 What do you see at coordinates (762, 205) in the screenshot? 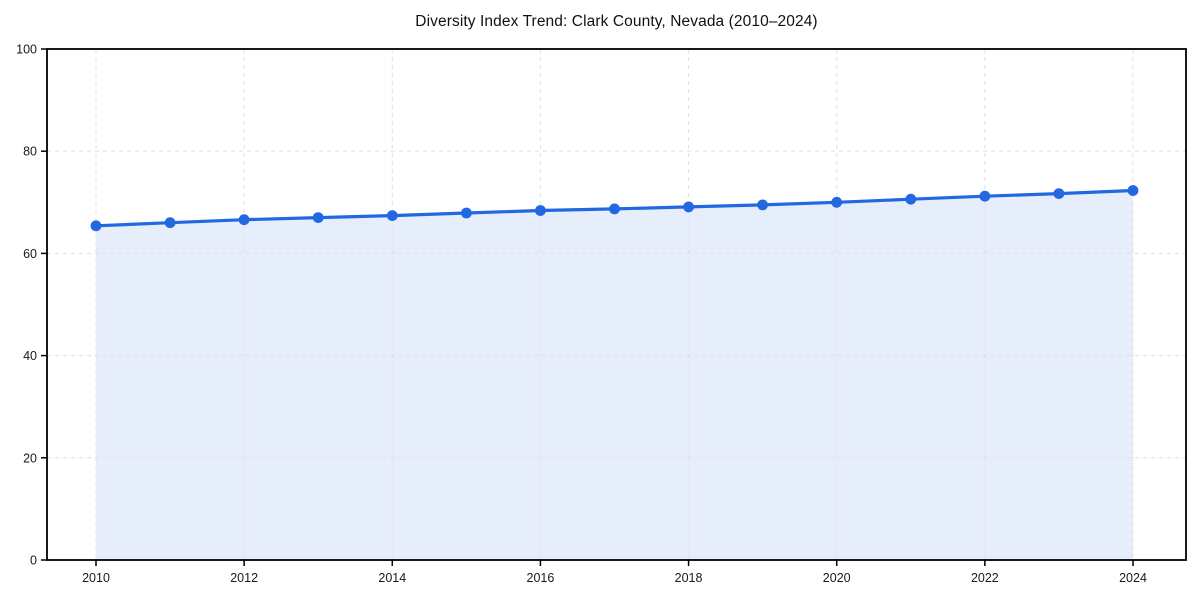
I see `data-point-2019` at bounding box center [762, 205].